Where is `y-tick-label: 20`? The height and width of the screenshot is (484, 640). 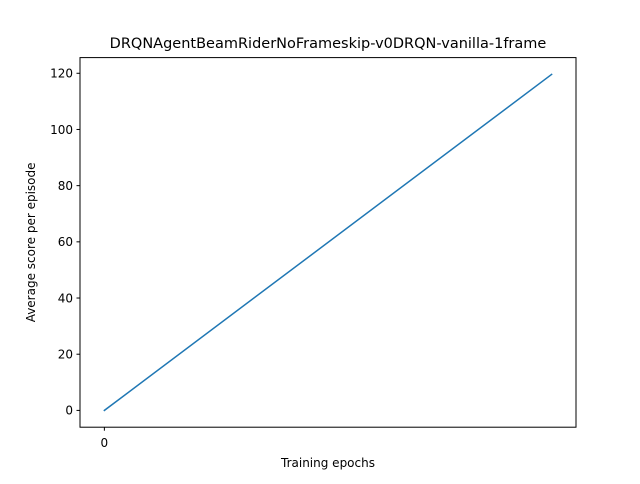
y-tick-label: 20 is located at coordinates (65, 355).